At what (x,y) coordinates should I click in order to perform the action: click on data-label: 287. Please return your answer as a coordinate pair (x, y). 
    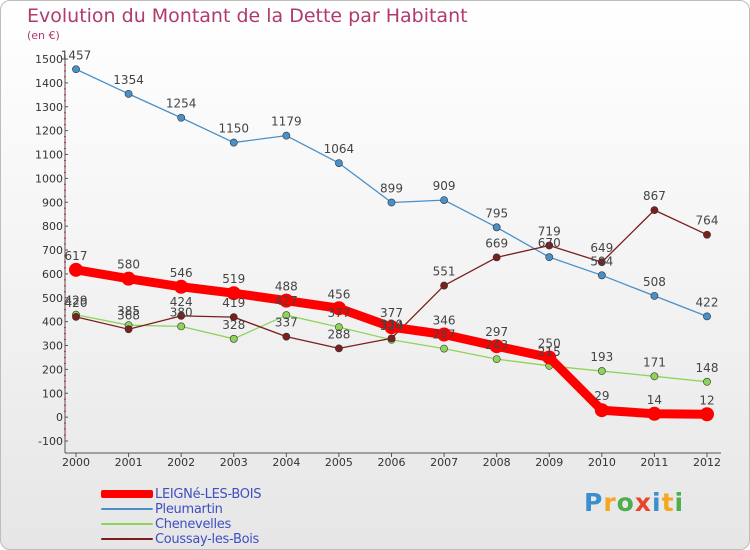
    Looking at the image, I should click on (444, 335).